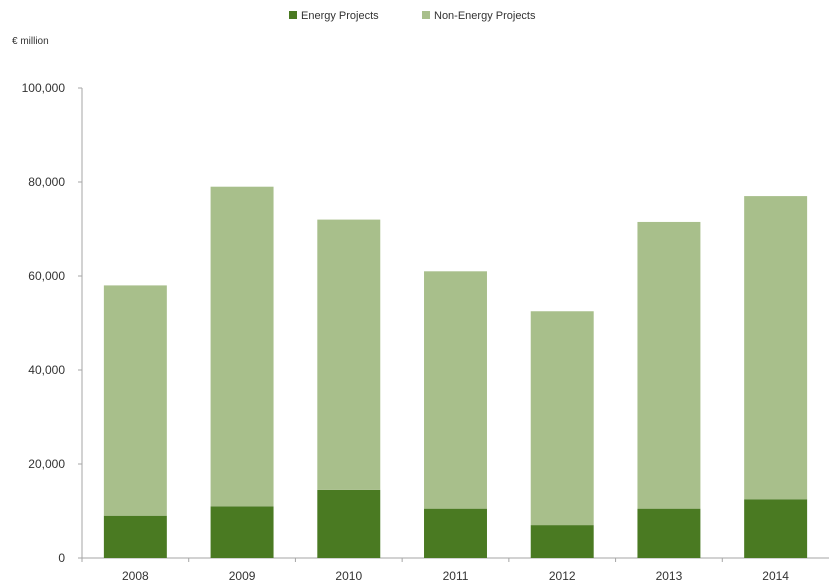 The image size is (829, 588). What do you see at coordinates (46, 464) in the screenshot?
I see `y-tick-label: 20,000` at bounding box center [46, 464].